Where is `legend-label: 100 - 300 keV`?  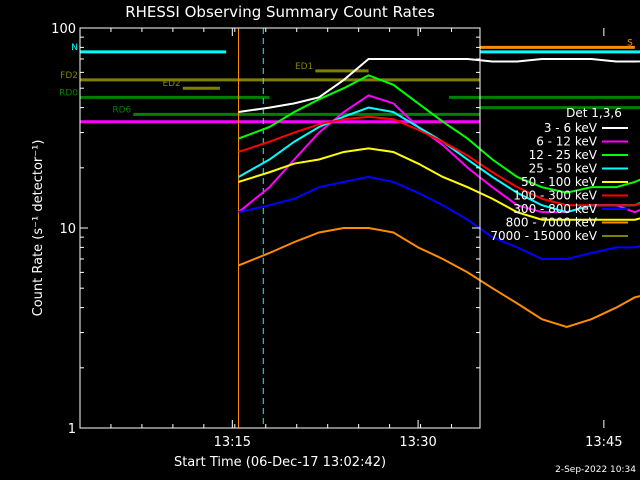 legend-label: 100 - 300 keV is located at coordinates (555, 196).